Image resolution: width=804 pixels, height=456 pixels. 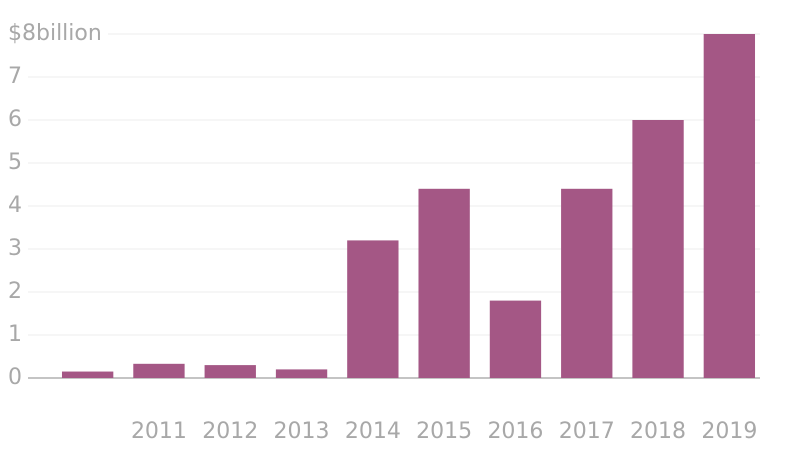 I want to click on x-tick-label: 2014, so click(x=373, y=431).